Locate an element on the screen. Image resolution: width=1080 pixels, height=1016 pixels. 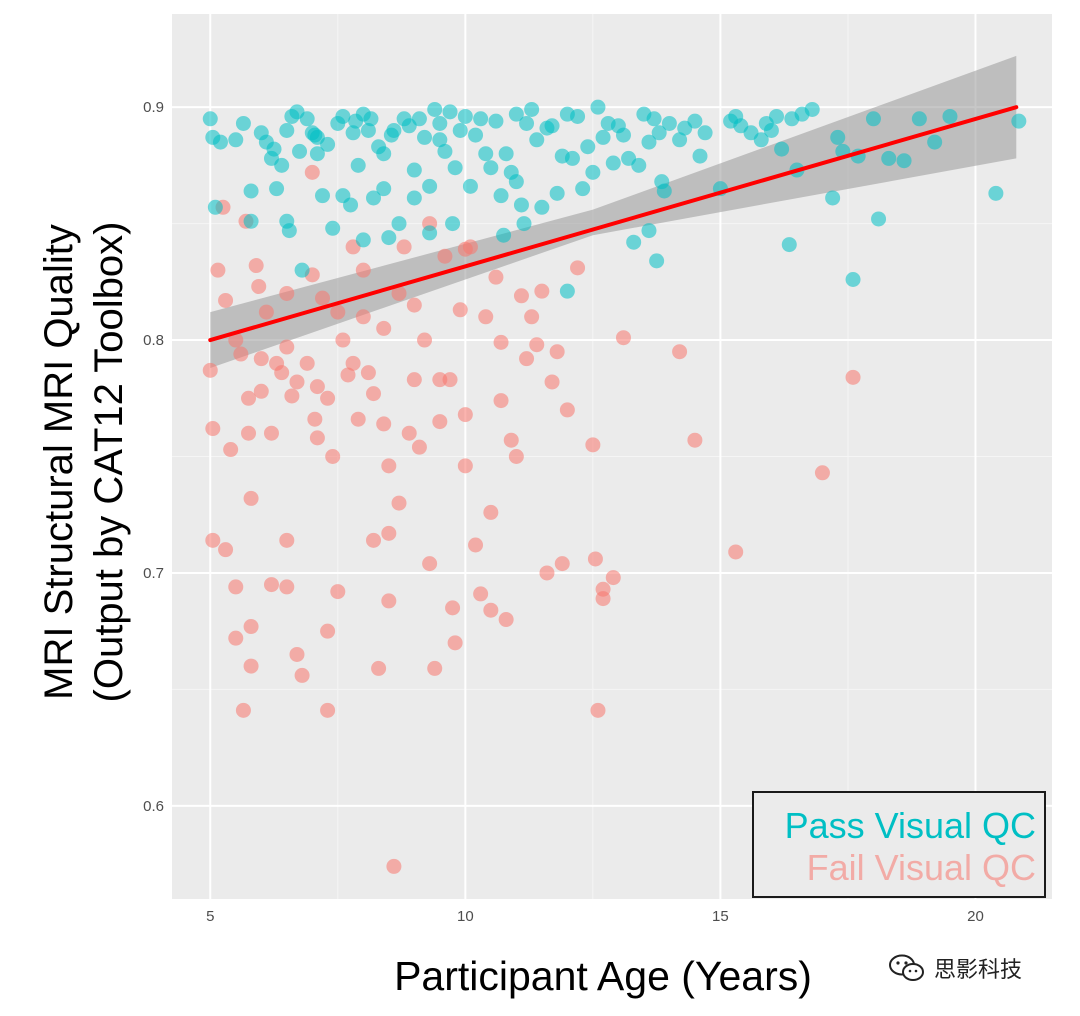
y-axis-title-line1: MRI Structural MRI Quality is located at coordinates (59, 462).